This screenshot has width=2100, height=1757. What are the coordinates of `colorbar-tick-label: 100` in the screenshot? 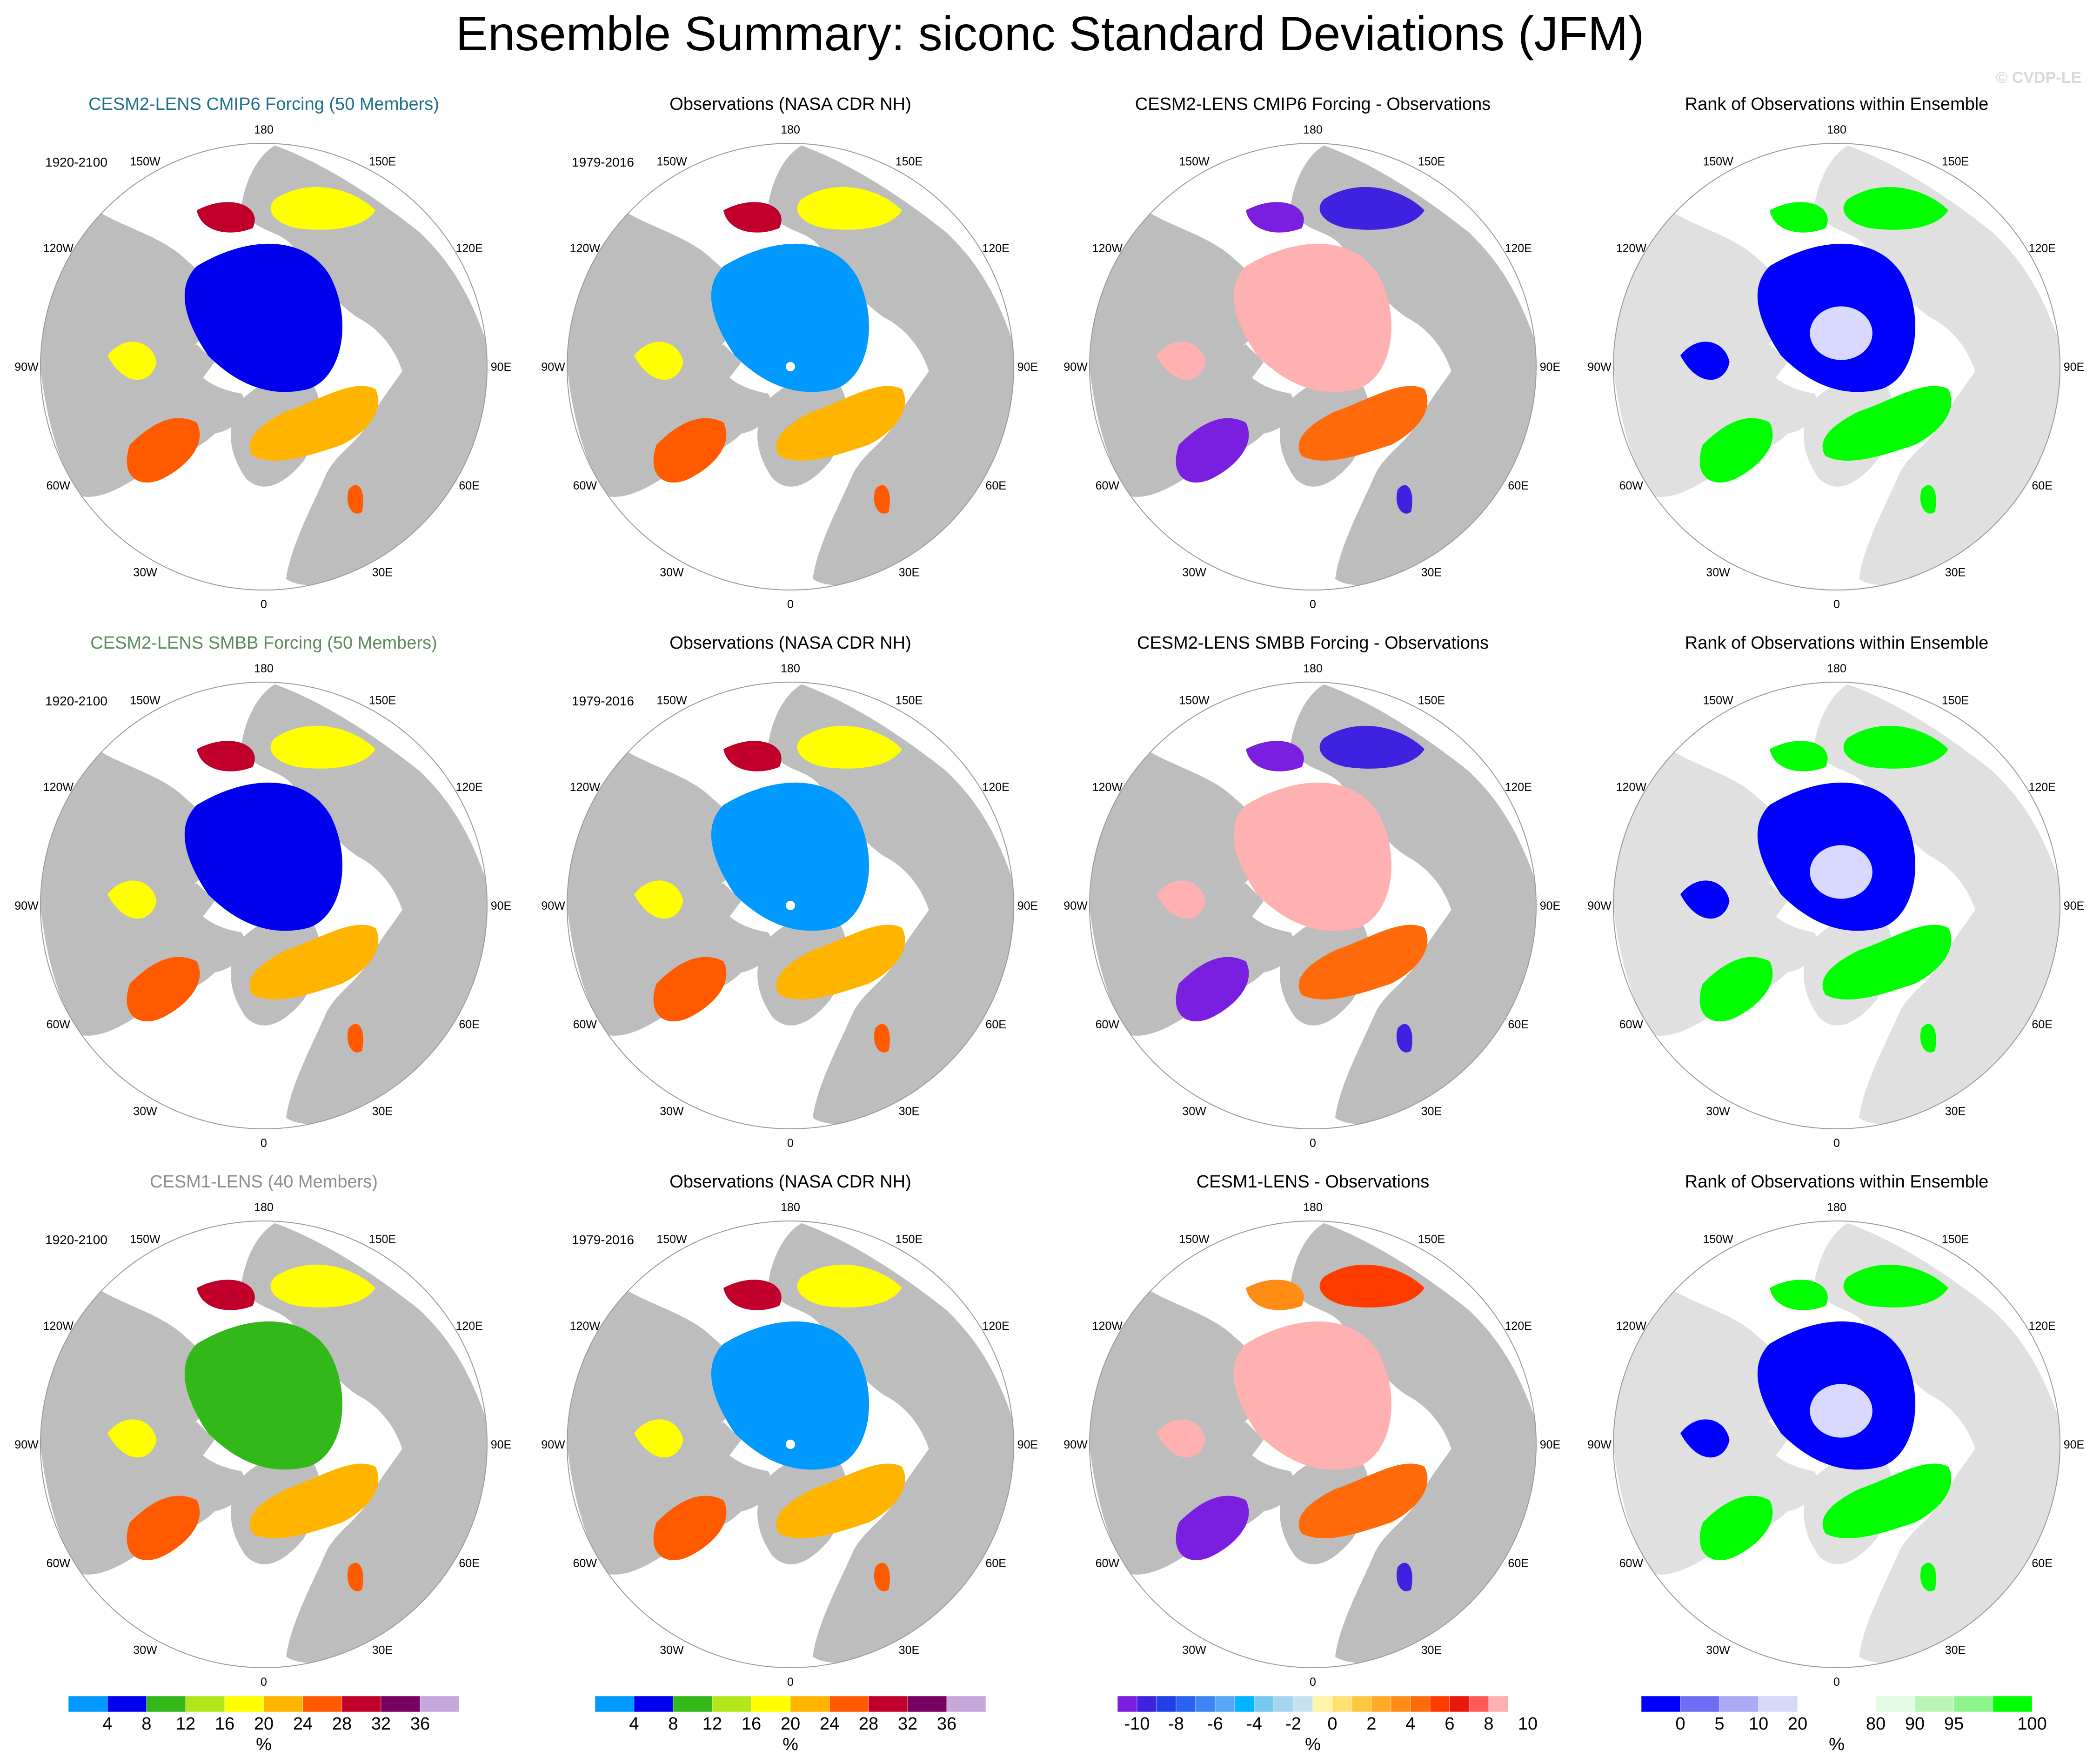 It's located at (2032, 1724).